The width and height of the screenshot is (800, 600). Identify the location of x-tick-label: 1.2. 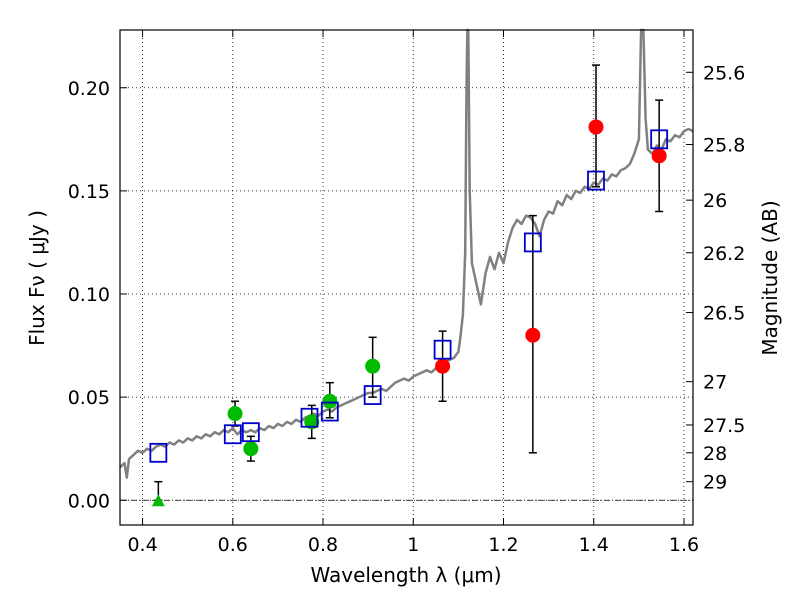
(503, 545).